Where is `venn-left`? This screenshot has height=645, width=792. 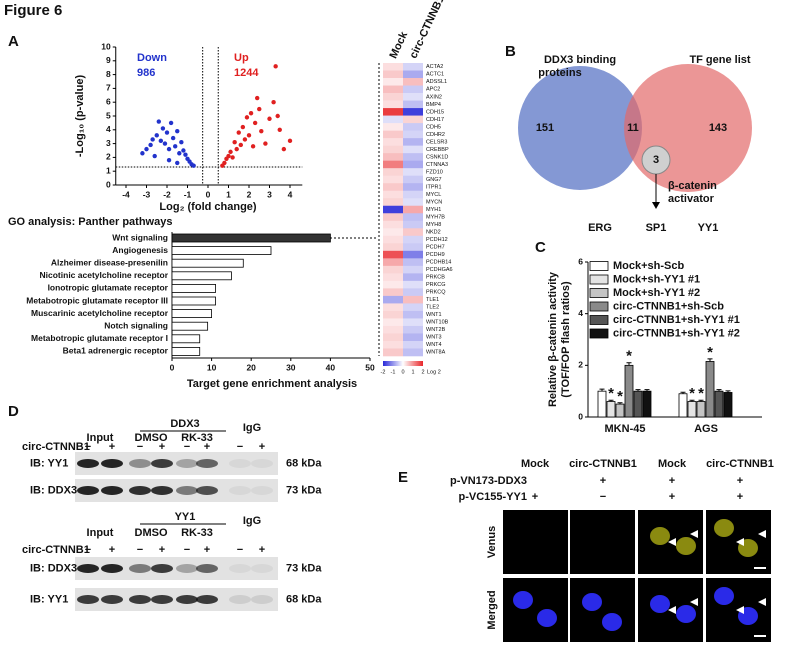
venn-left is located at coordinates (580, 128).